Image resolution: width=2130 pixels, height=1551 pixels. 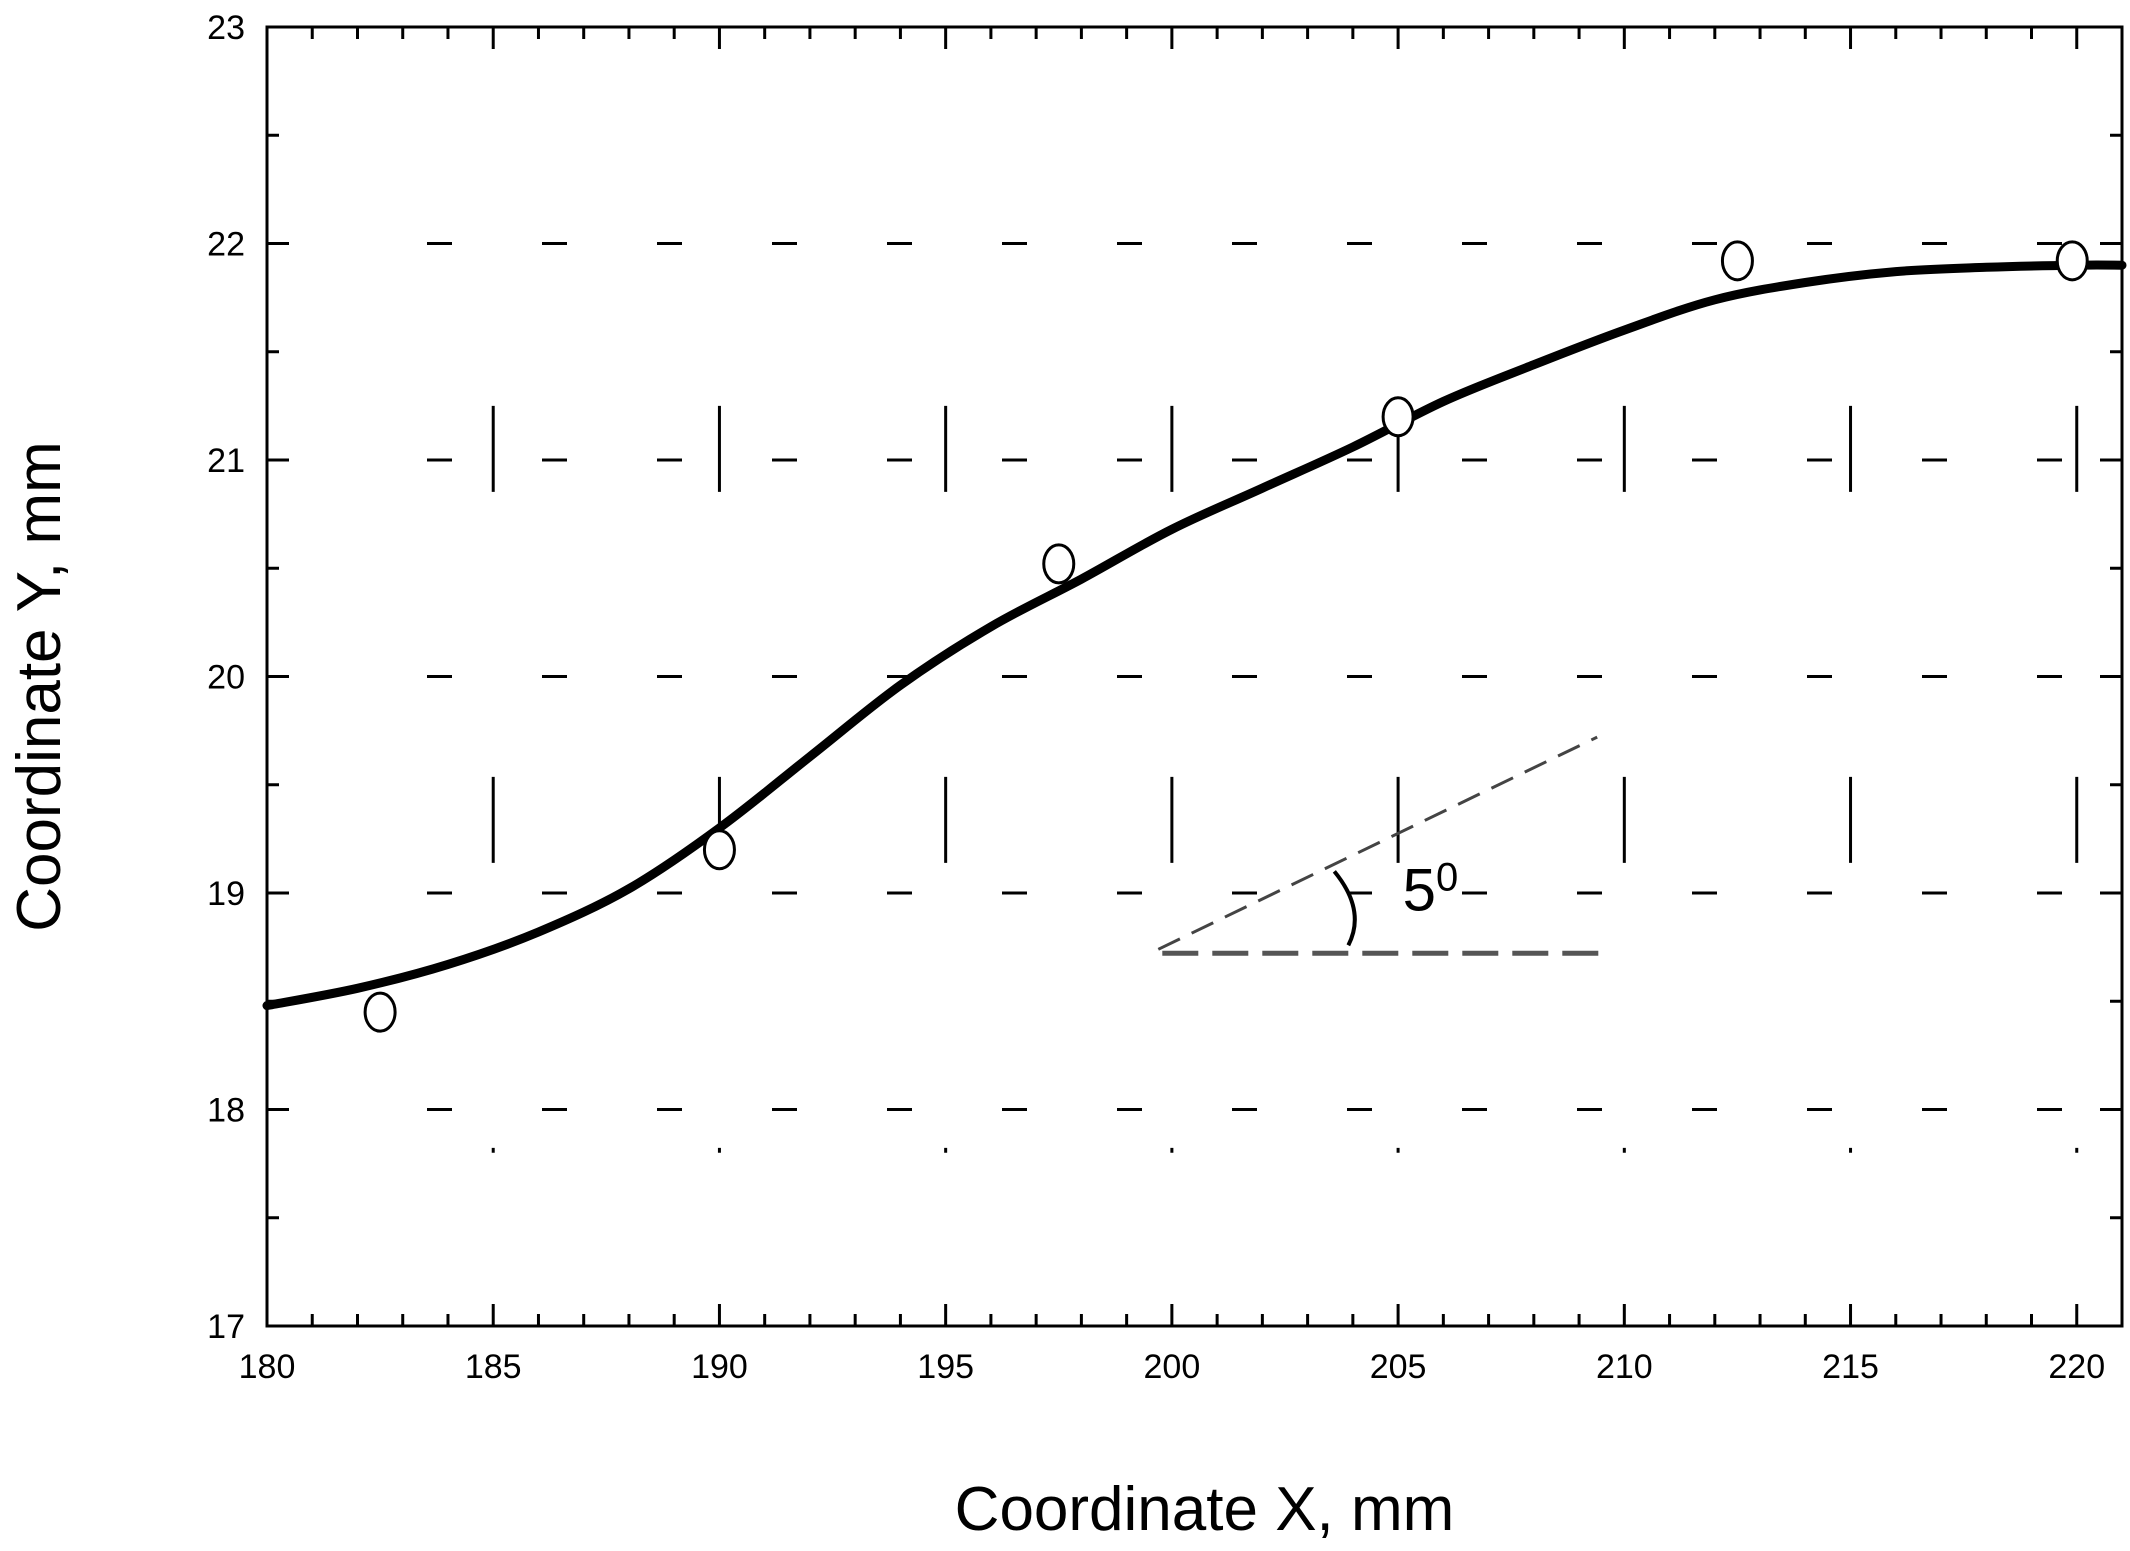 What do you see at coordinates (226, 28) in the screenshot?
I see `y-tick-label-23: 23` at bounding box center [226, 28].